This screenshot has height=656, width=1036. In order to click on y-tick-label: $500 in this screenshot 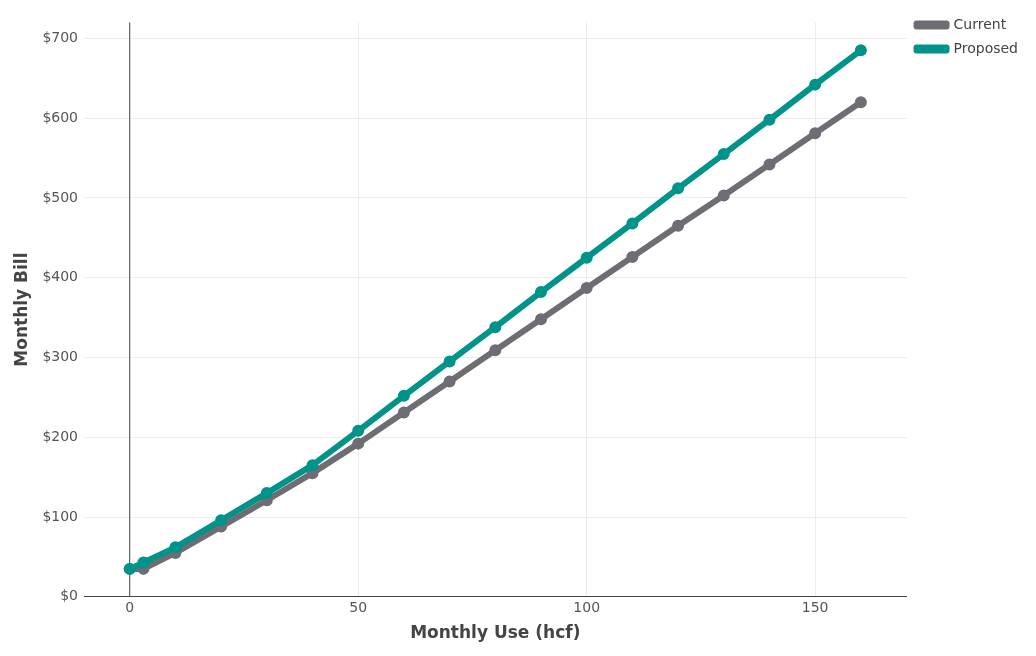, I will do `click(60, 196)`.